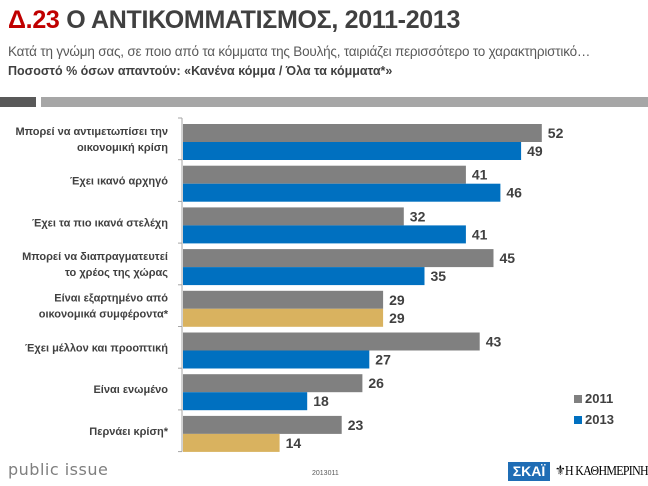  Describe the element at coordinates (344, 102) in the screenshot. I see `separator-light` at that location.